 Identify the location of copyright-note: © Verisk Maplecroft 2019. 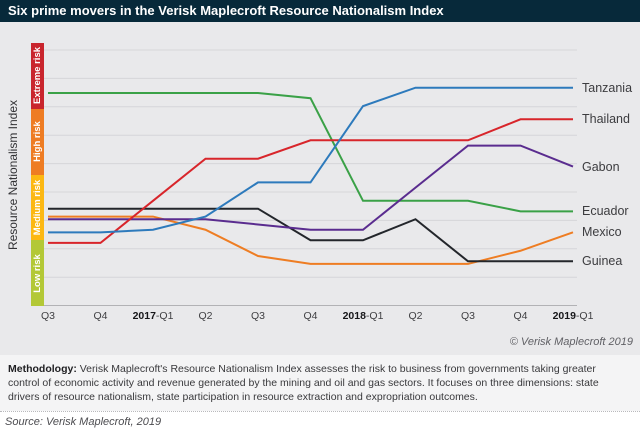
(571, 342).